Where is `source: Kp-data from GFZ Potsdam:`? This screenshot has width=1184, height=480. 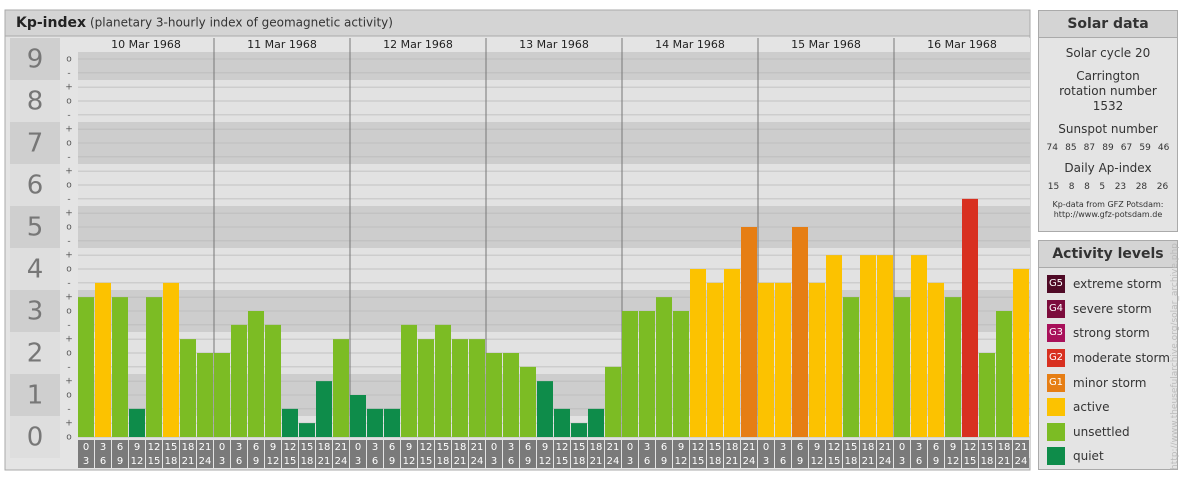 source: Kp-data from GFZ Potsdam: is located at coordinates (1108, 204).